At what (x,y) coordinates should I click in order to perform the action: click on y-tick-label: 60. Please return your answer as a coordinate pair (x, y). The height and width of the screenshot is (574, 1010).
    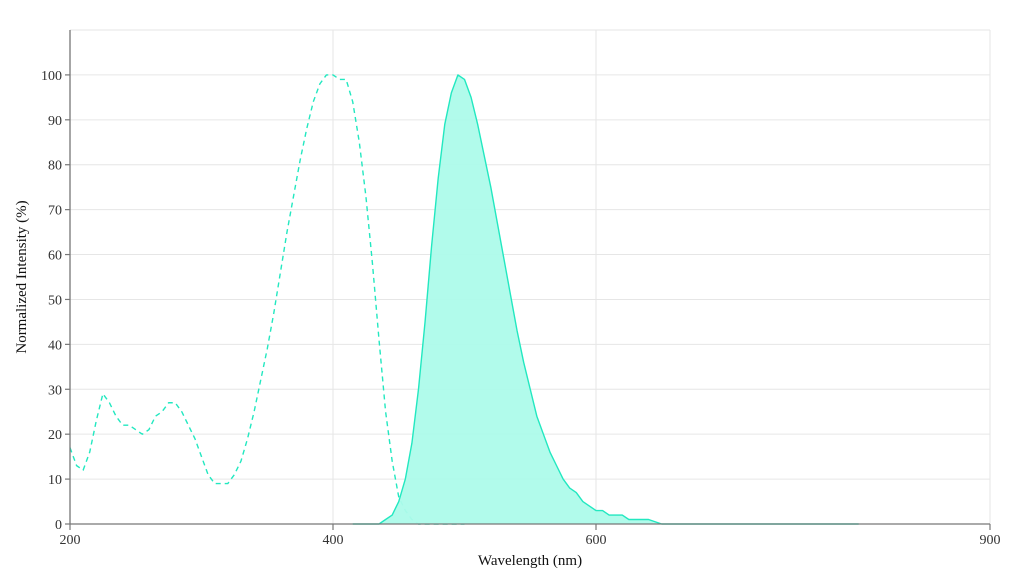
    Looking at the image, I should click on (55, 256).